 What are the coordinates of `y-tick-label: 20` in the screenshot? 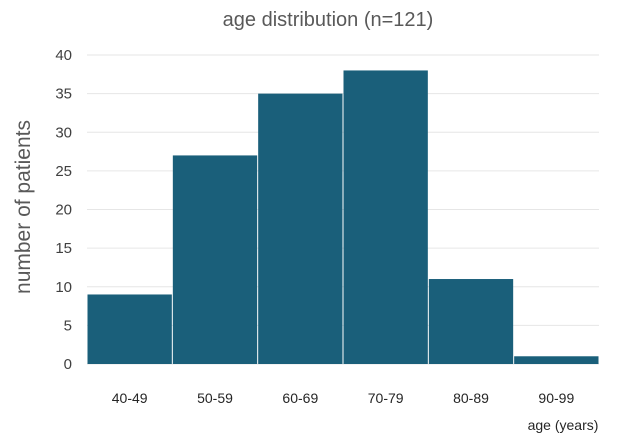 It's located at (63, 210).